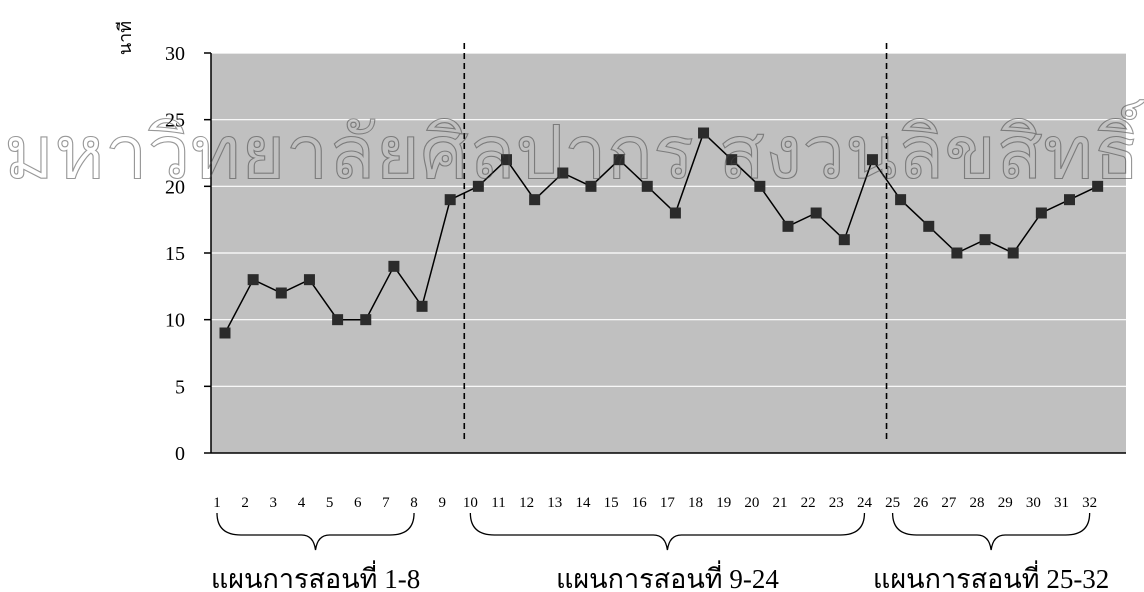 The width and height of the screenshot is (1144, 592). I want to click on x-tick-label: 13, so click(554, 503).